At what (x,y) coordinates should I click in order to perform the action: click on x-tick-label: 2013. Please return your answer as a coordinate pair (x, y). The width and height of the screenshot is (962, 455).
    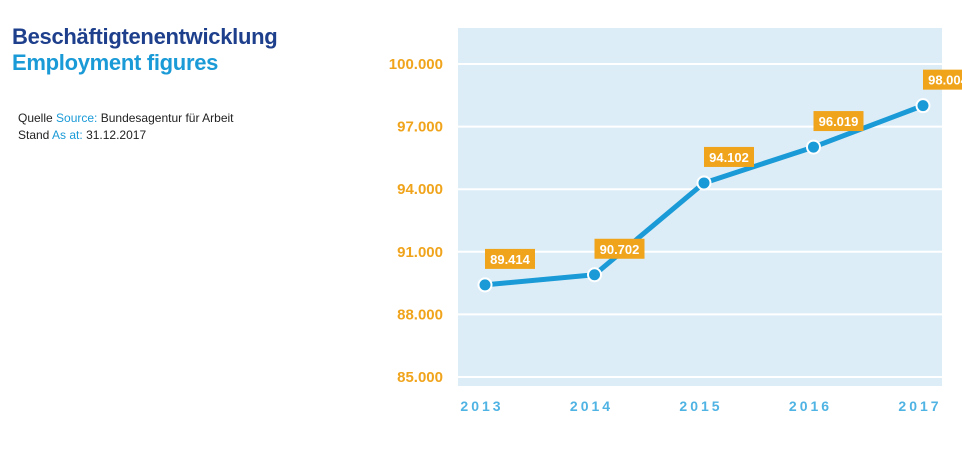
    Looking at the image, I should click on (481, 406).